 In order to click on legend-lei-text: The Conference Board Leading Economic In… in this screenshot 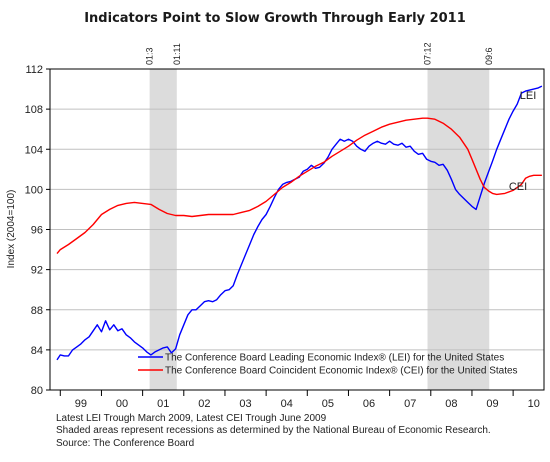, I will do `click(334, 358)`.